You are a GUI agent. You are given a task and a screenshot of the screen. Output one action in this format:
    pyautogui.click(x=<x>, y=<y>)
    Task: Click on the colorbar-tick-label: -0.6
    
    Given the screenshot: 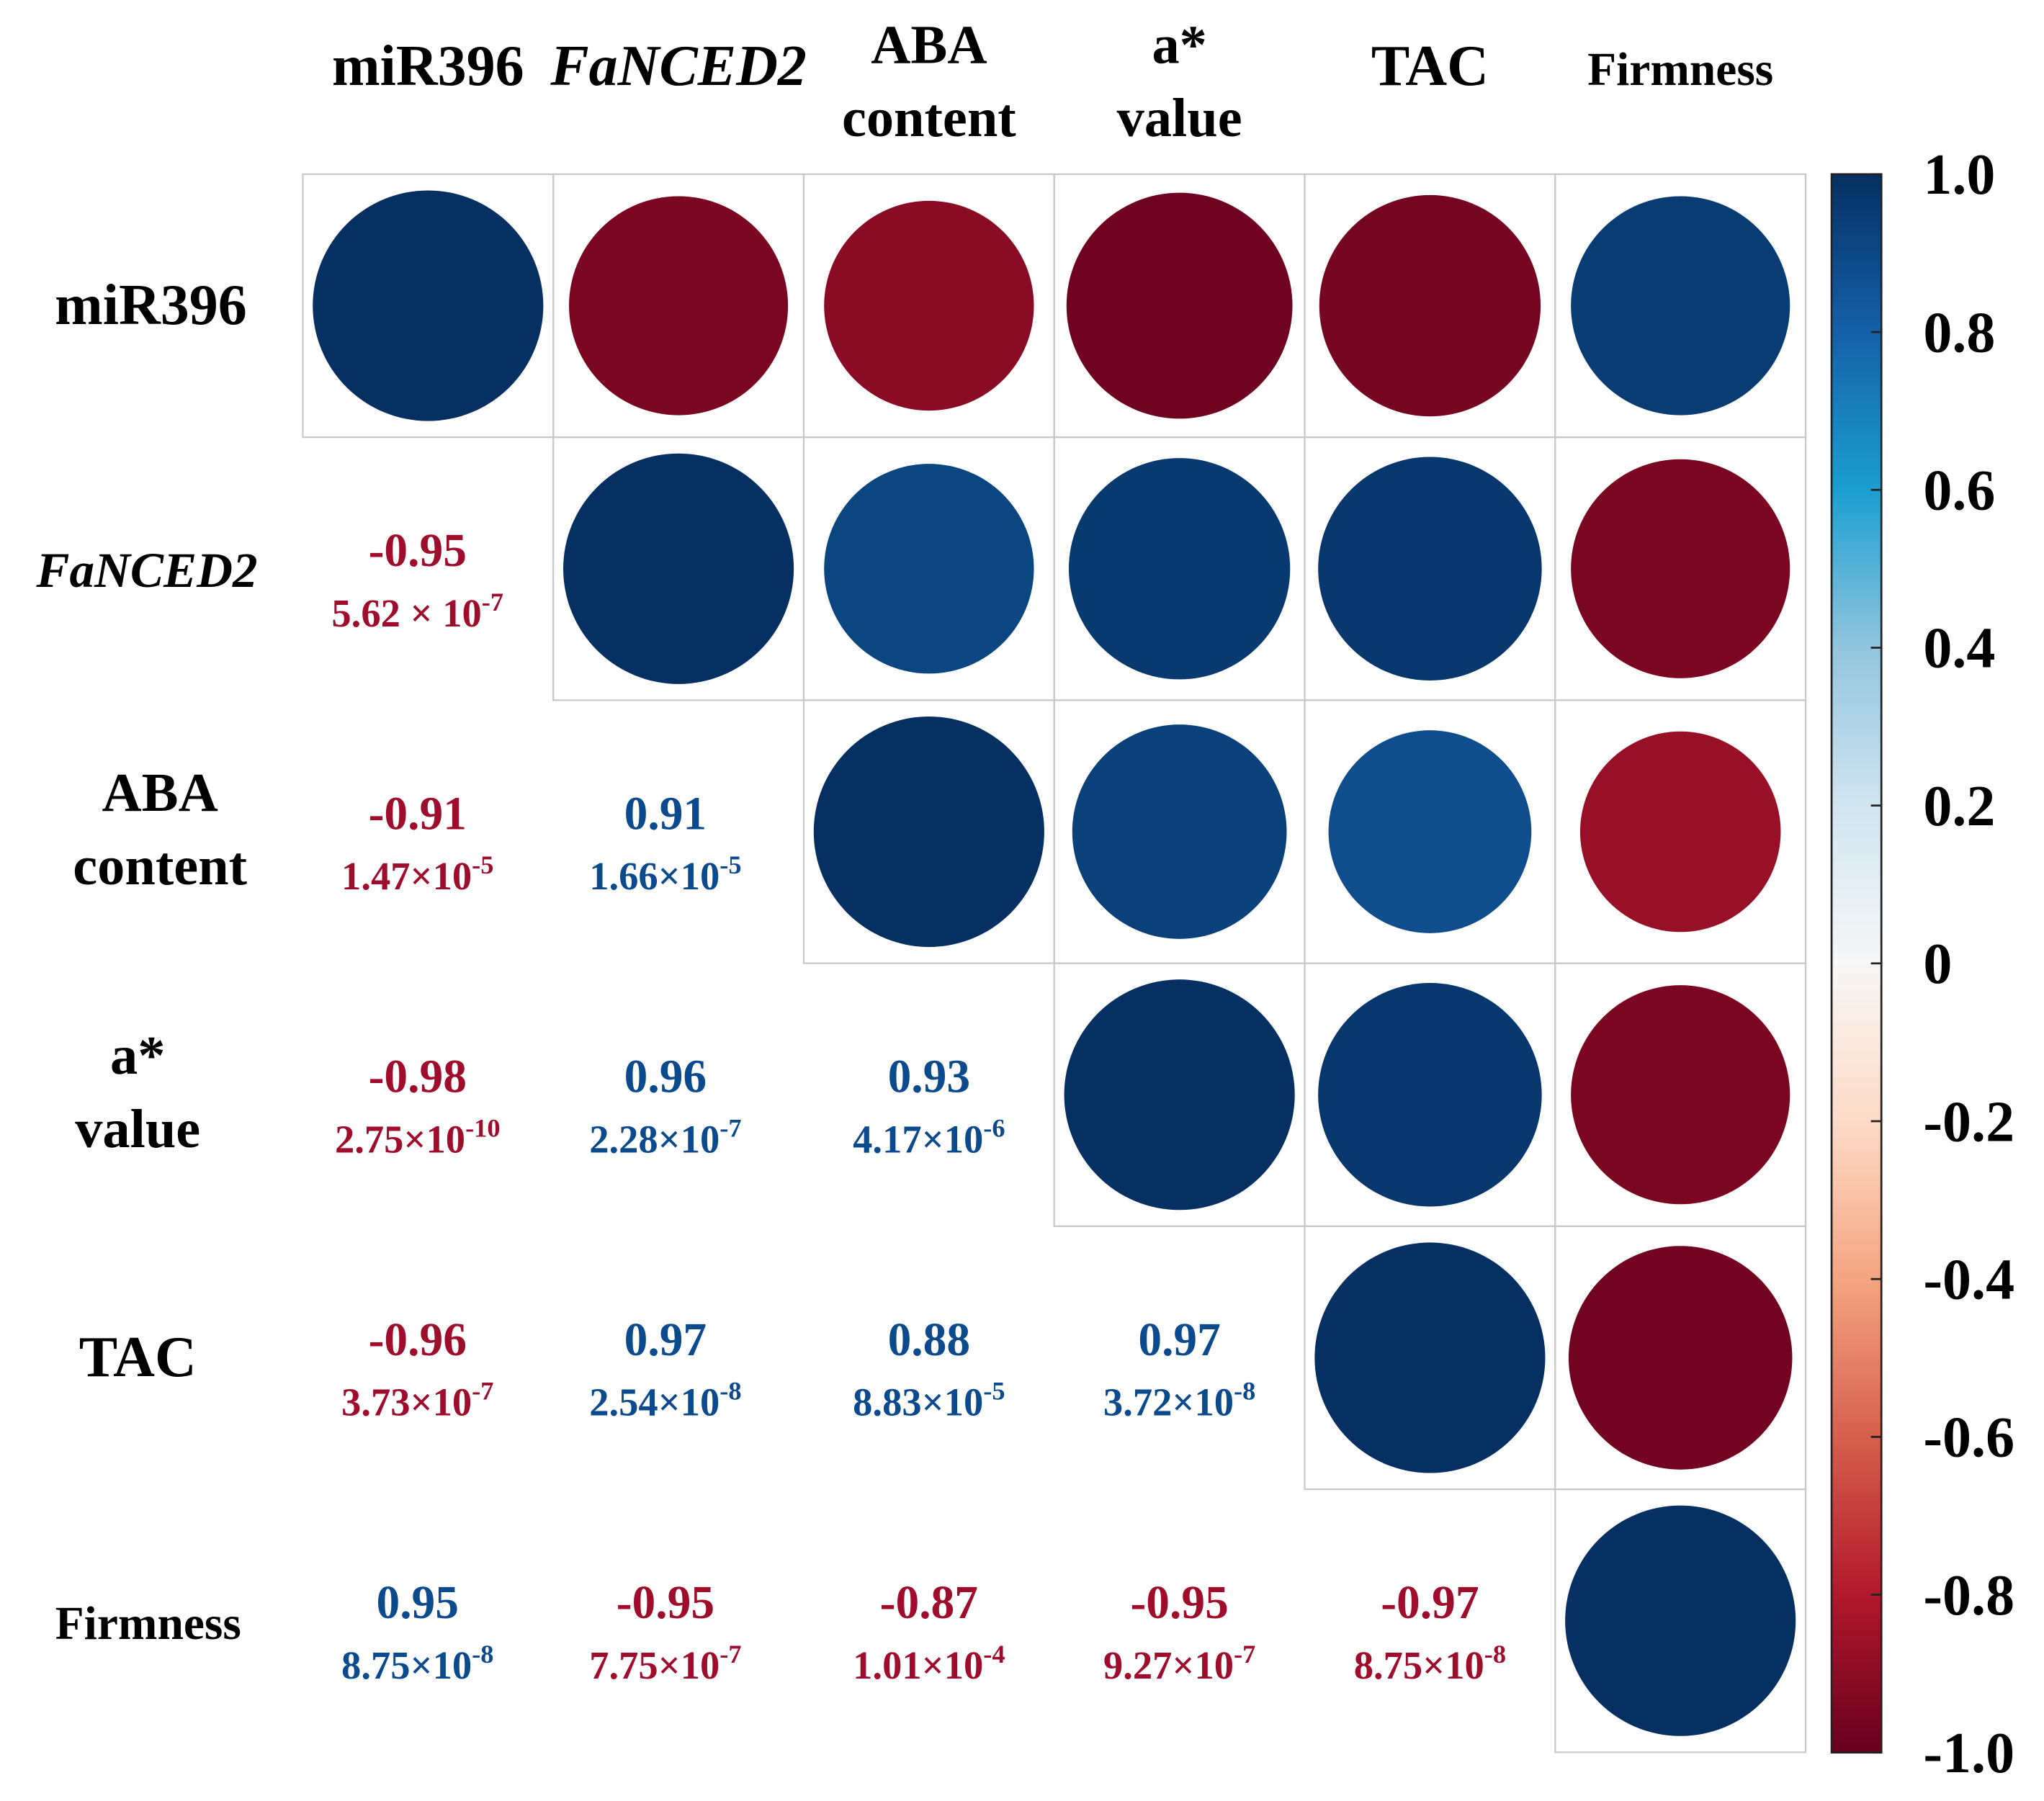 What is the action you would take?
    pyautogui.click(x=1968, y=1438)
    